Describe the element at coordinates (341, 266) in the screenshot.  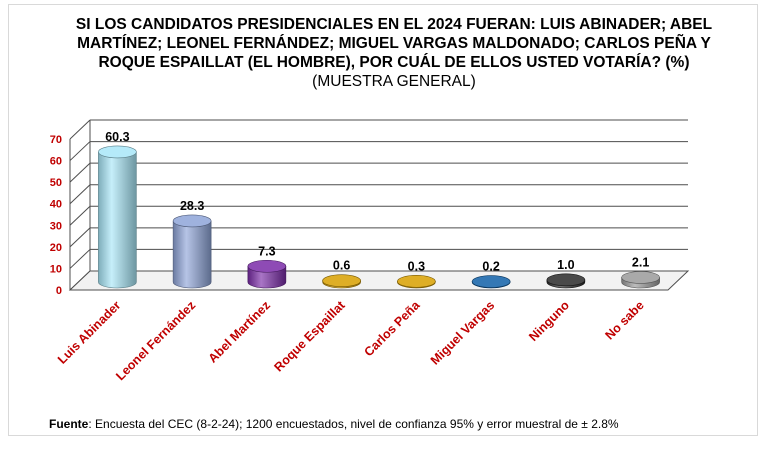
I see `data-label: 0.6` at that location.